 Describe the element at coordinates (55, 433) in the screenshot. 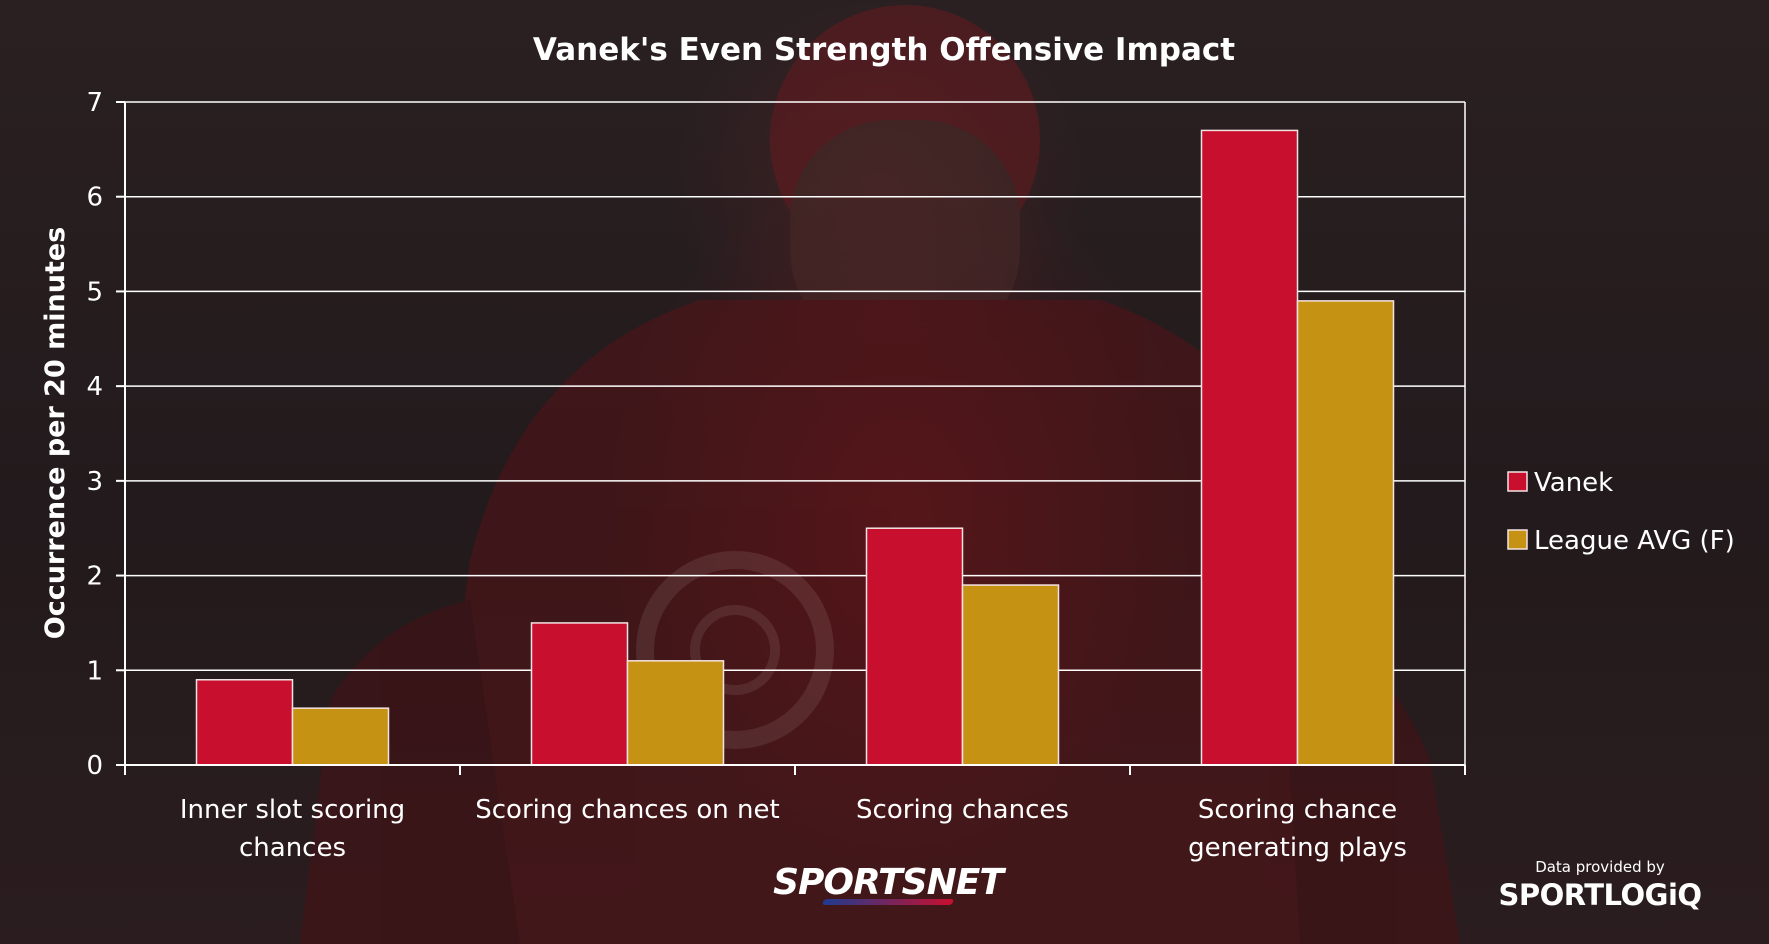

I see `y-axis-label: Occurrence per 20 minutes` at that location.